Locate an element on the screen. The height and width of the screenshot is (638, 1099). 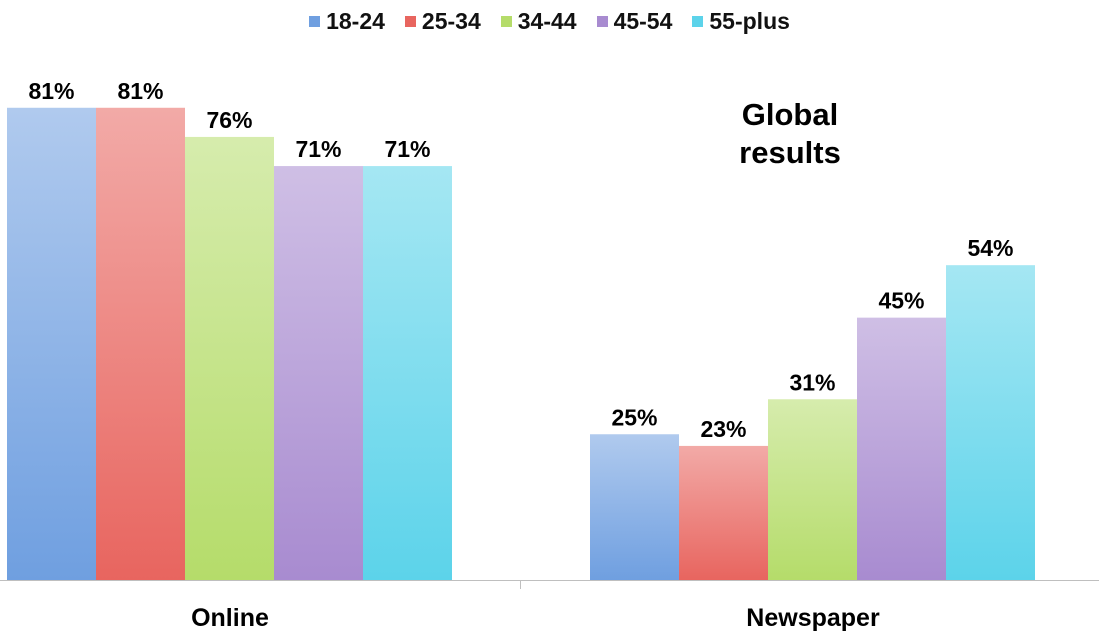
data-label-online-34-44: 76% is located at coordinates (229, 120).